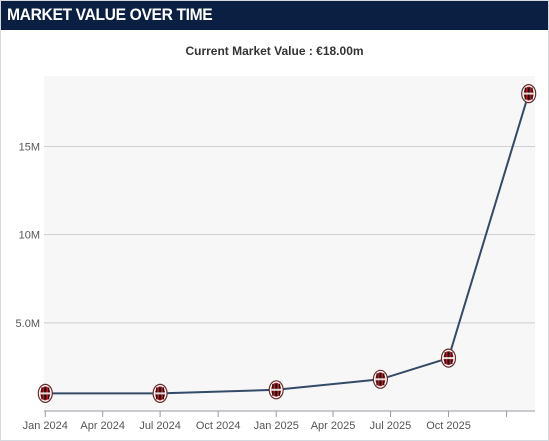  What do you see at coordinates (274, 15) in the screenshot?
I see `widget-header: MARKET VALUE OVER TIME` at bounding box center [274, 15].